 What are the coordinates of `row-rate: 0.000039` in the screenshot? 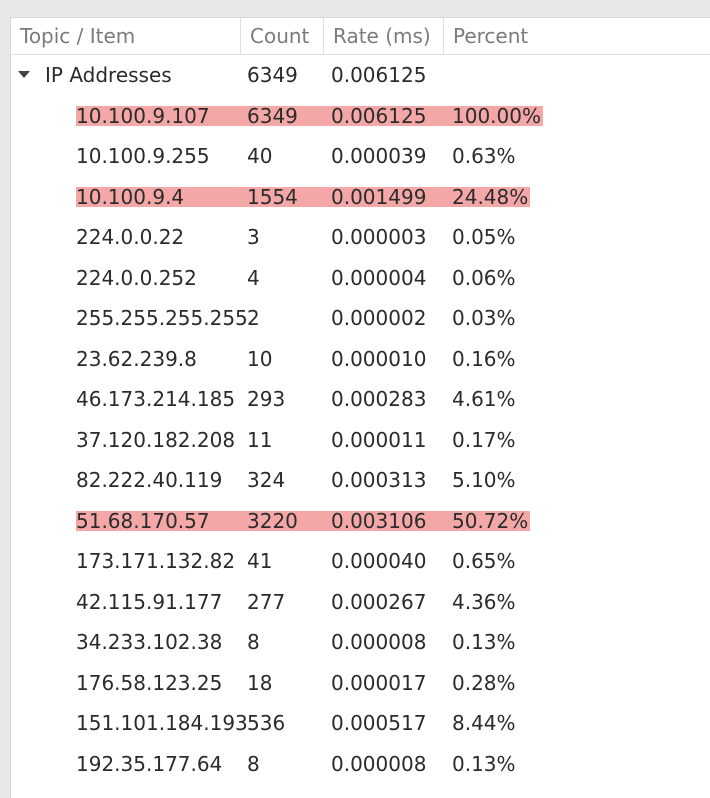 It's located at (379, 156).